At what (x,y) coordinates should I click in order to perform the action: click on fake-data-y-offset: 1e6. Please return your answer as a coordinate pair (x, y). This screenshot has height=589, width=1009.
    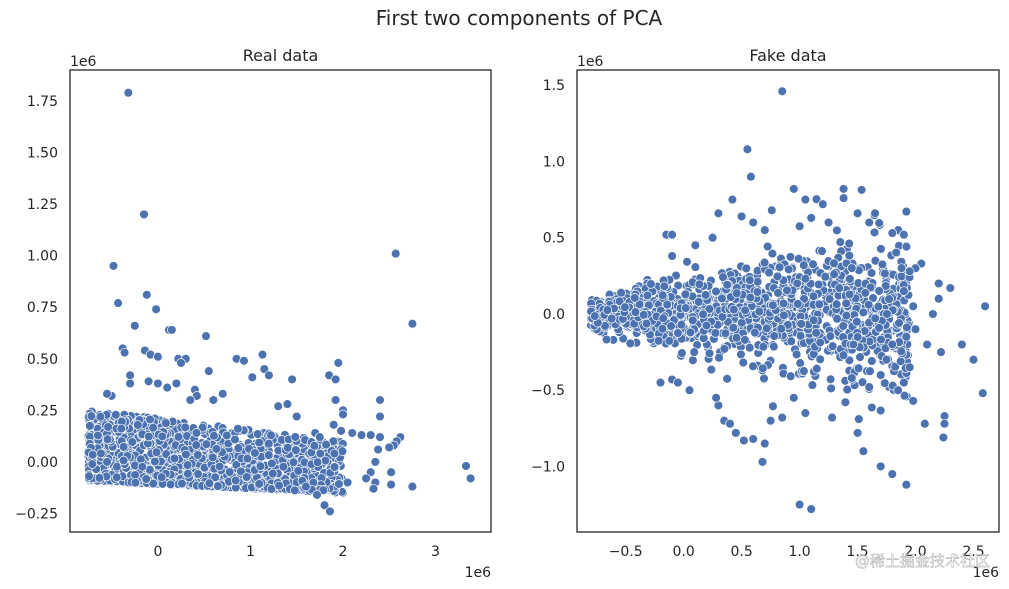
    Looking at the image, I should click on (590, 62).